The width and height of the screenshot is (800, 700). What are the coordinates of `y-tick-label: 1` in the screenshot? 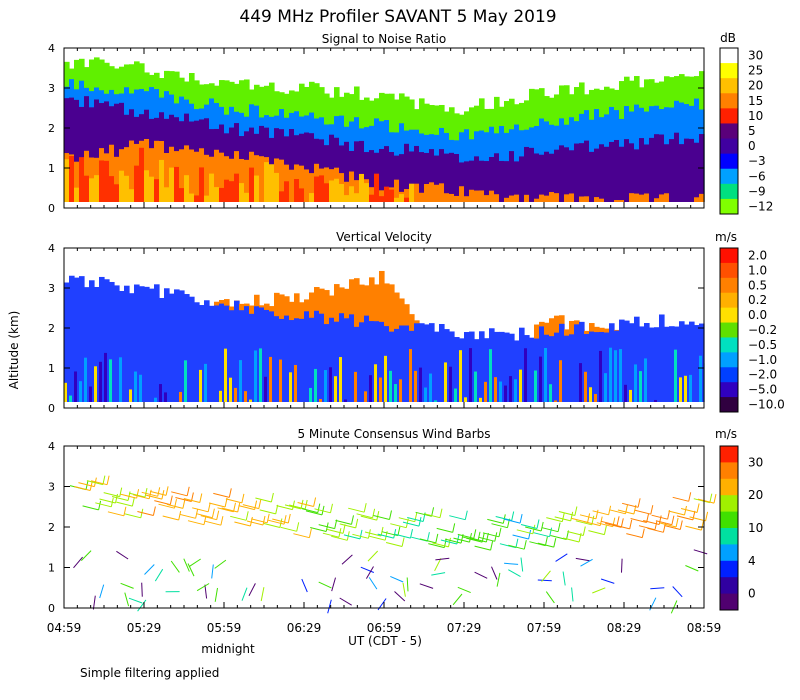 It's located at (51, 568).